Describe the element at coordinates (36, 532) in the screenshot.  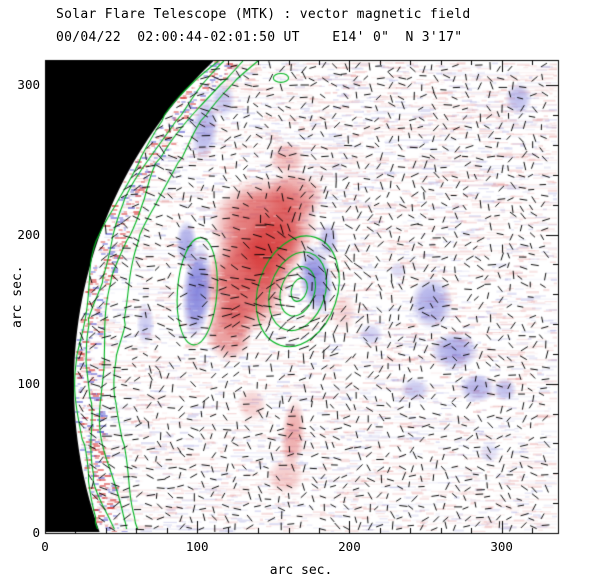
I see `y-tick-label: 0` at that location.